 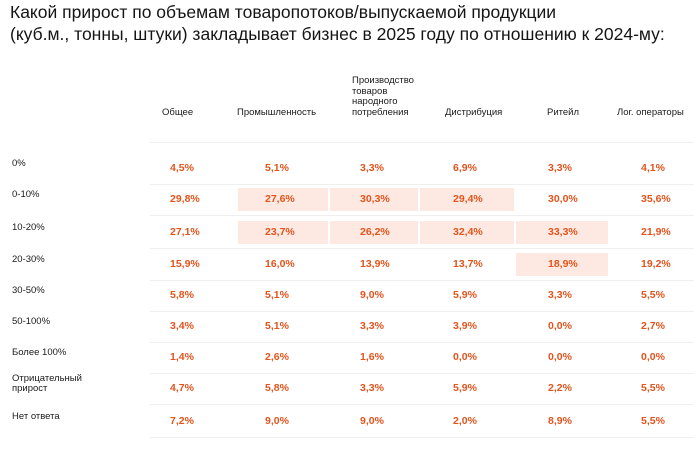 I want to click on table-cell: 27,1%, so click(x=185, y=232).